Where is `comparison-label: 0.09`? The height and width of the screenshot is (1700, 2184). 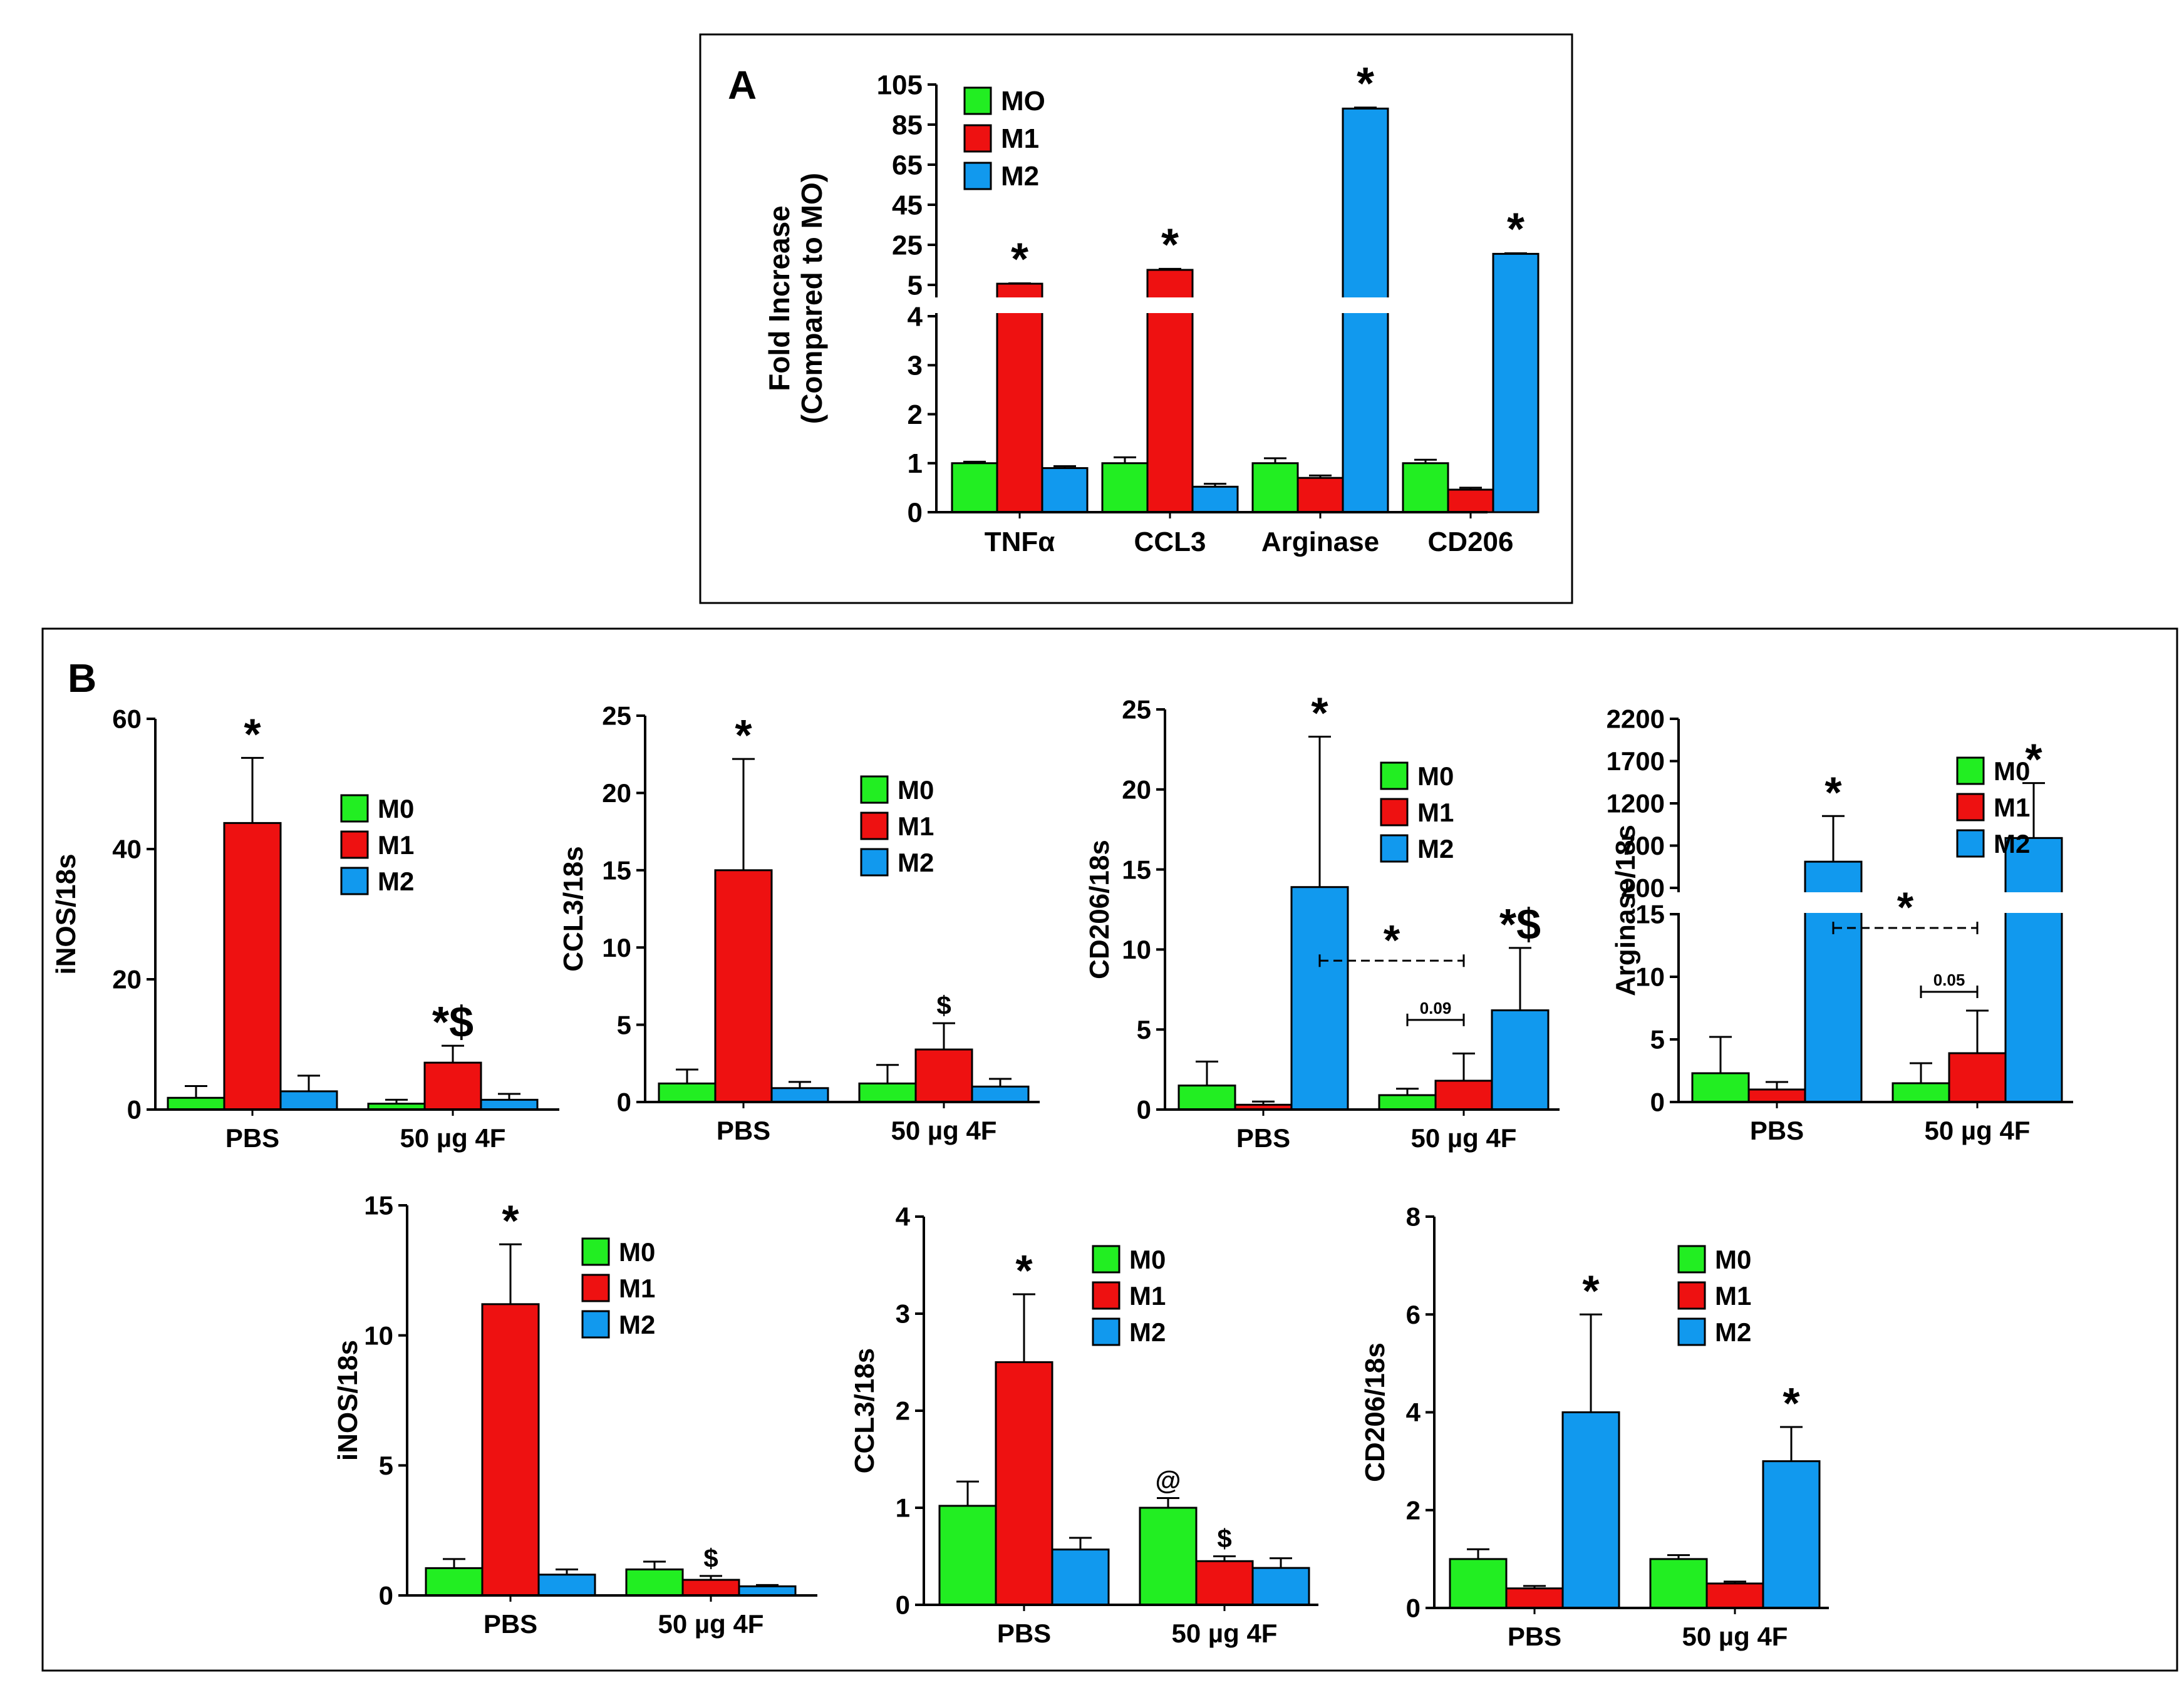 comparison-label: 0.09 is located at coordinates (1436, 1008).